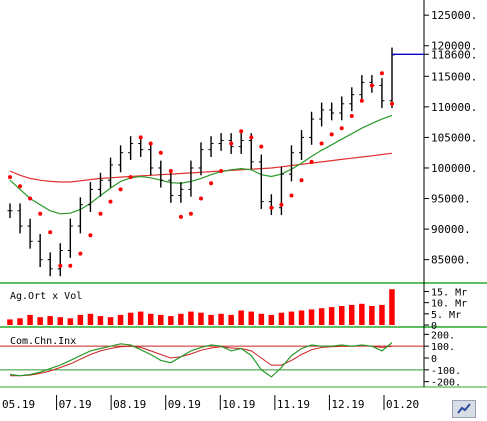 The image size is (487, 421). I want to click on volume-y-tick-label: 0, so click(434, 326).